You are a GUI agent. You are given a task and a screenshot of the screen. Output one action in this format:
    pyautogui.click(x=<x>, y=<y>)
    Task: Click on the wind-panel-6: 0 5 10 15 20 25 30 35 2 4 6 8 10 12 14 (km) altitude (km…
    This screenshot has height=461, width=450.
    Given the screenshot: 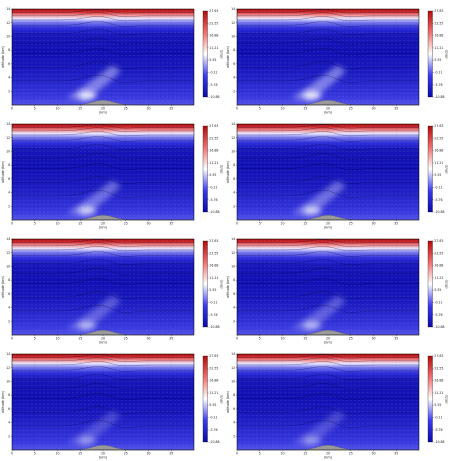 What is the action you would take?
    pyautogui.click(x=337, y=287)
    